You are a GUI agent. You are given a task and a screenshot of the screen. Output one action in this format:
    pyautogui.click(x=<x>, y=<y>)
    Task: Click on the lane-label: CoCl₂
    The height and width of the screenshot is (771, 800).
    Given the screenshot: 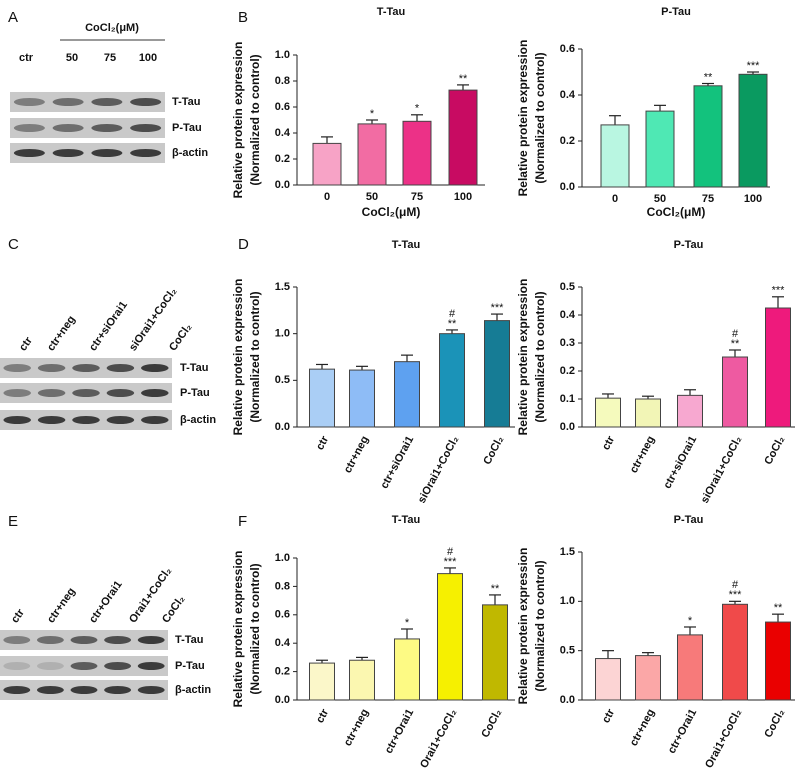 What is the action you would take?
    pyautogui.click(x=180, y=337)
    